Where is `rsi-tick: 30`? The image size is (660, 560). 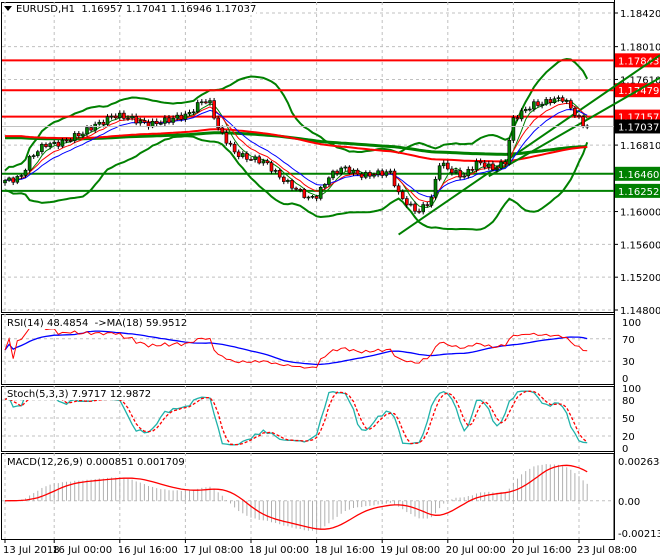
rsi-tick: 30 is located at coordinates (628, 362).